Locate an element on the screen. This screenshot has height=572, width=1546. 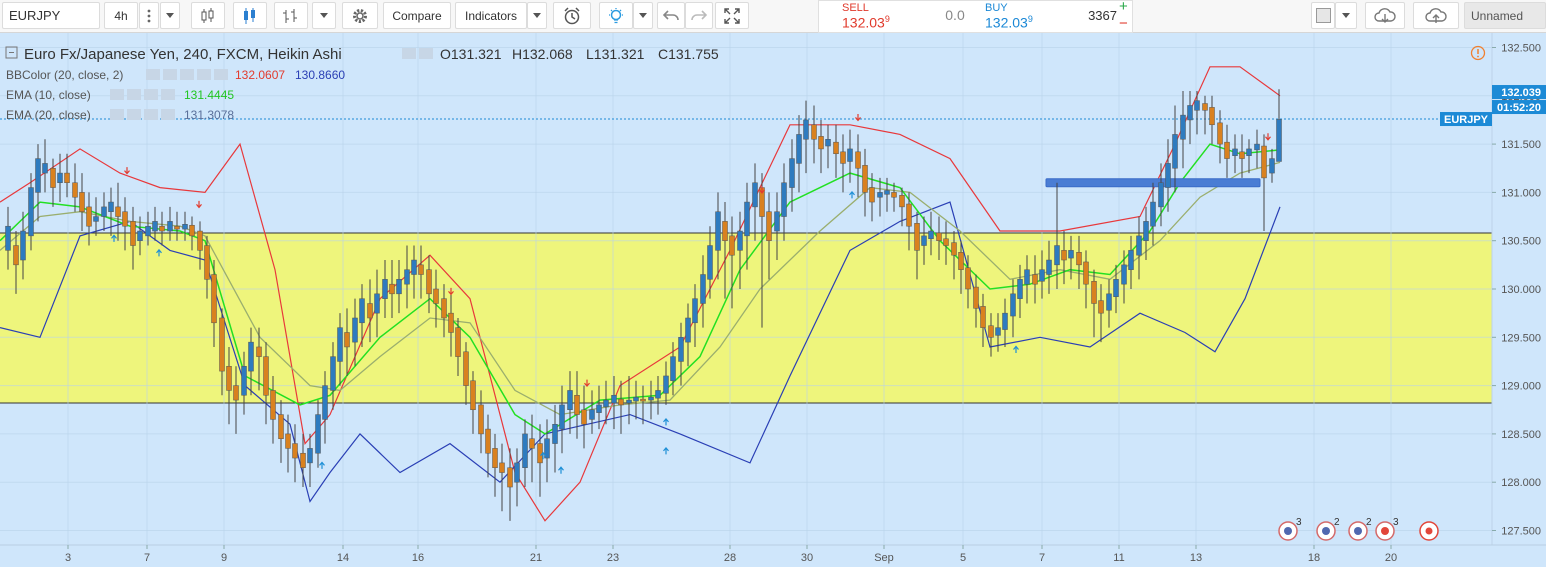
price-axis-panel is located at coordinates (1519, 289).